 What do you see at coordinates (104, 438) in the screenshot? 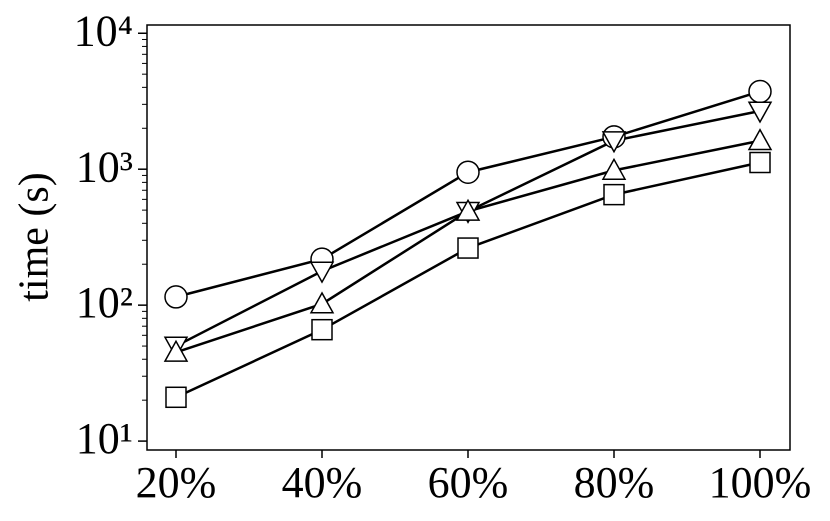
I see `y-tick-label: 10¹` at bounding box center [104, 438].